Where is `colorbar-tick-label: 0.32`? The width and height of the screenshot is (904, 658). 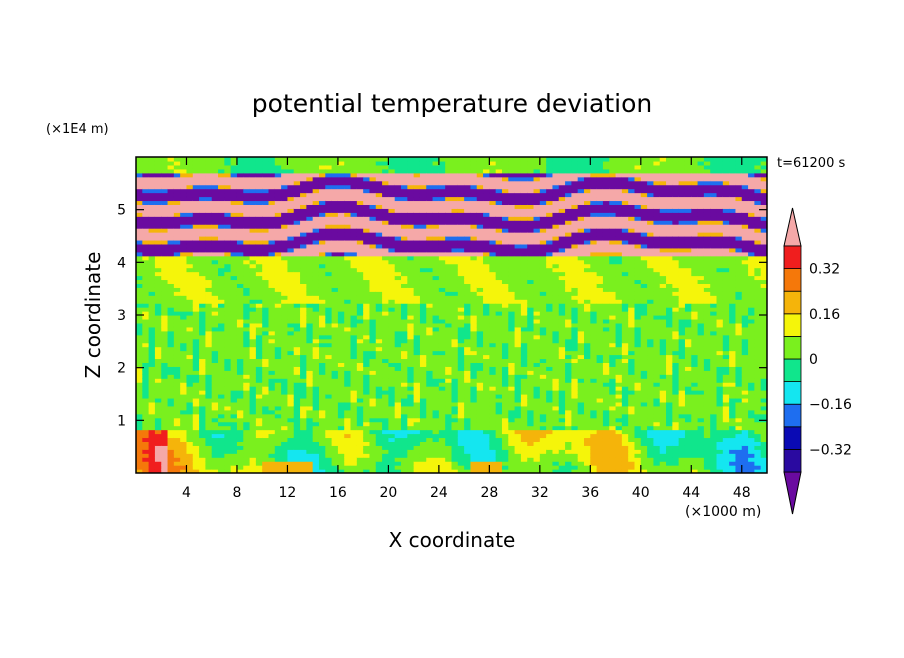
colorbar-tick-label: 0.32 is located at coordinates (824, 270).